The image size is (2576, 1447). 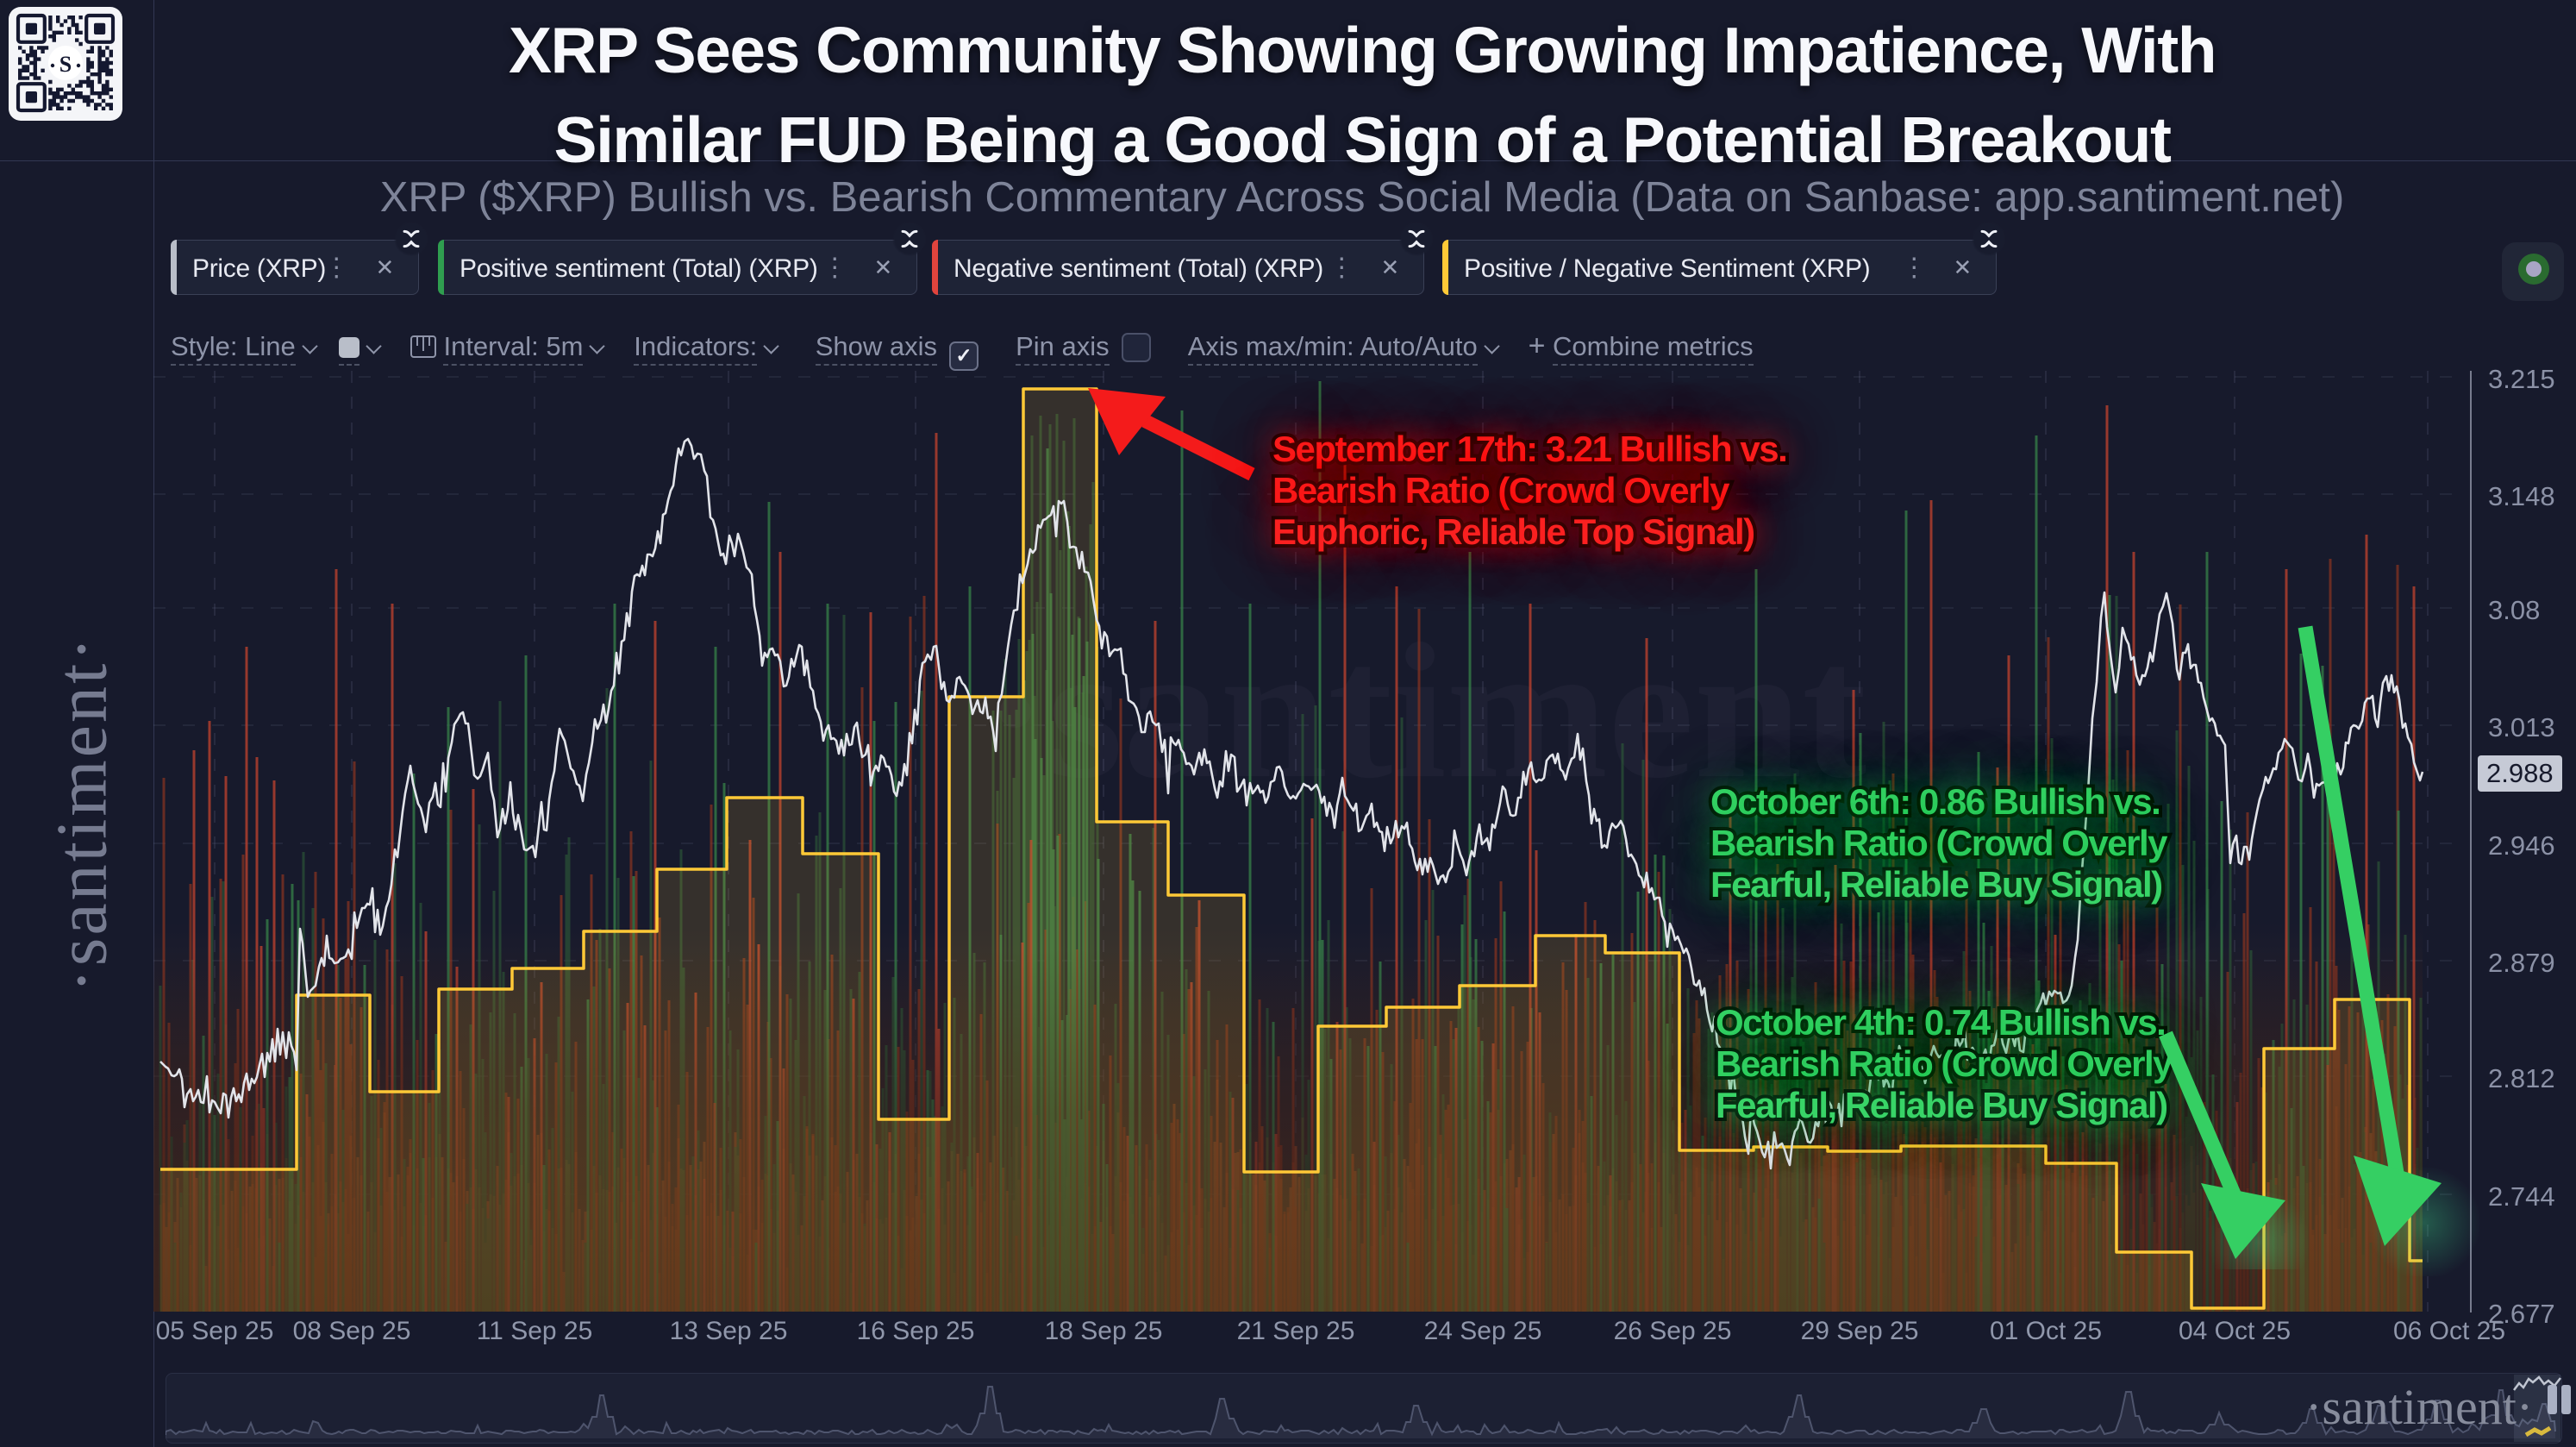 I want to click on svg-text: ·santiment, so click(x=1424, y=711).